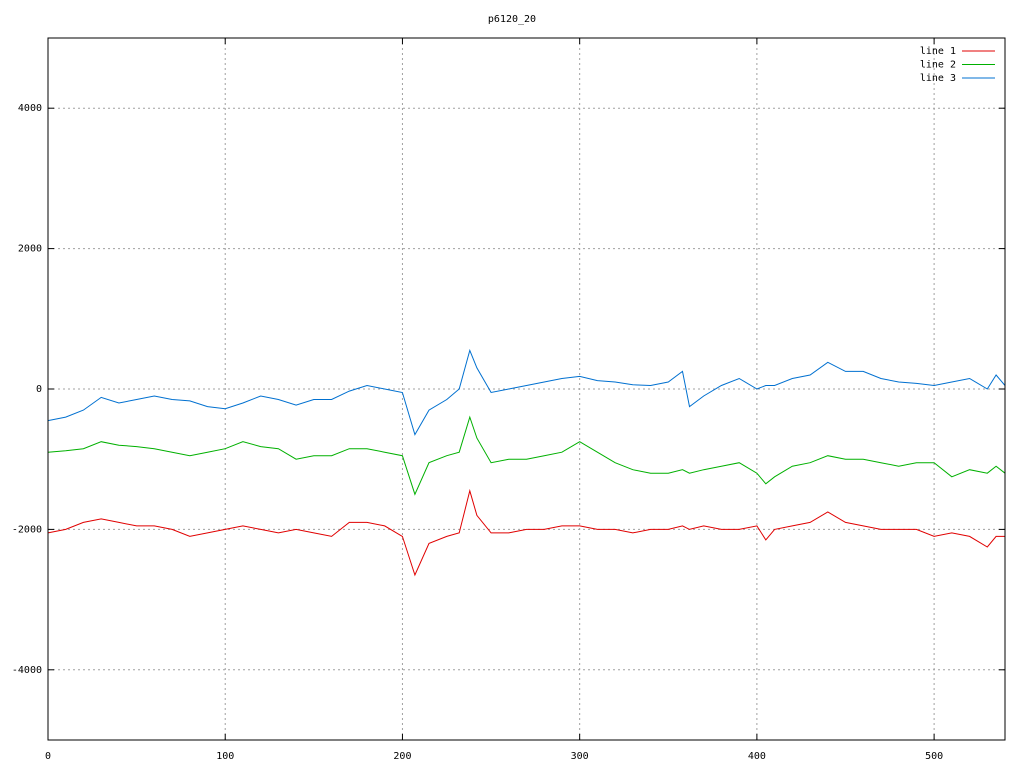  Describe the element at coordinates (402, 756) in the screenshot. I see `x-tick-label: 200` at that location.